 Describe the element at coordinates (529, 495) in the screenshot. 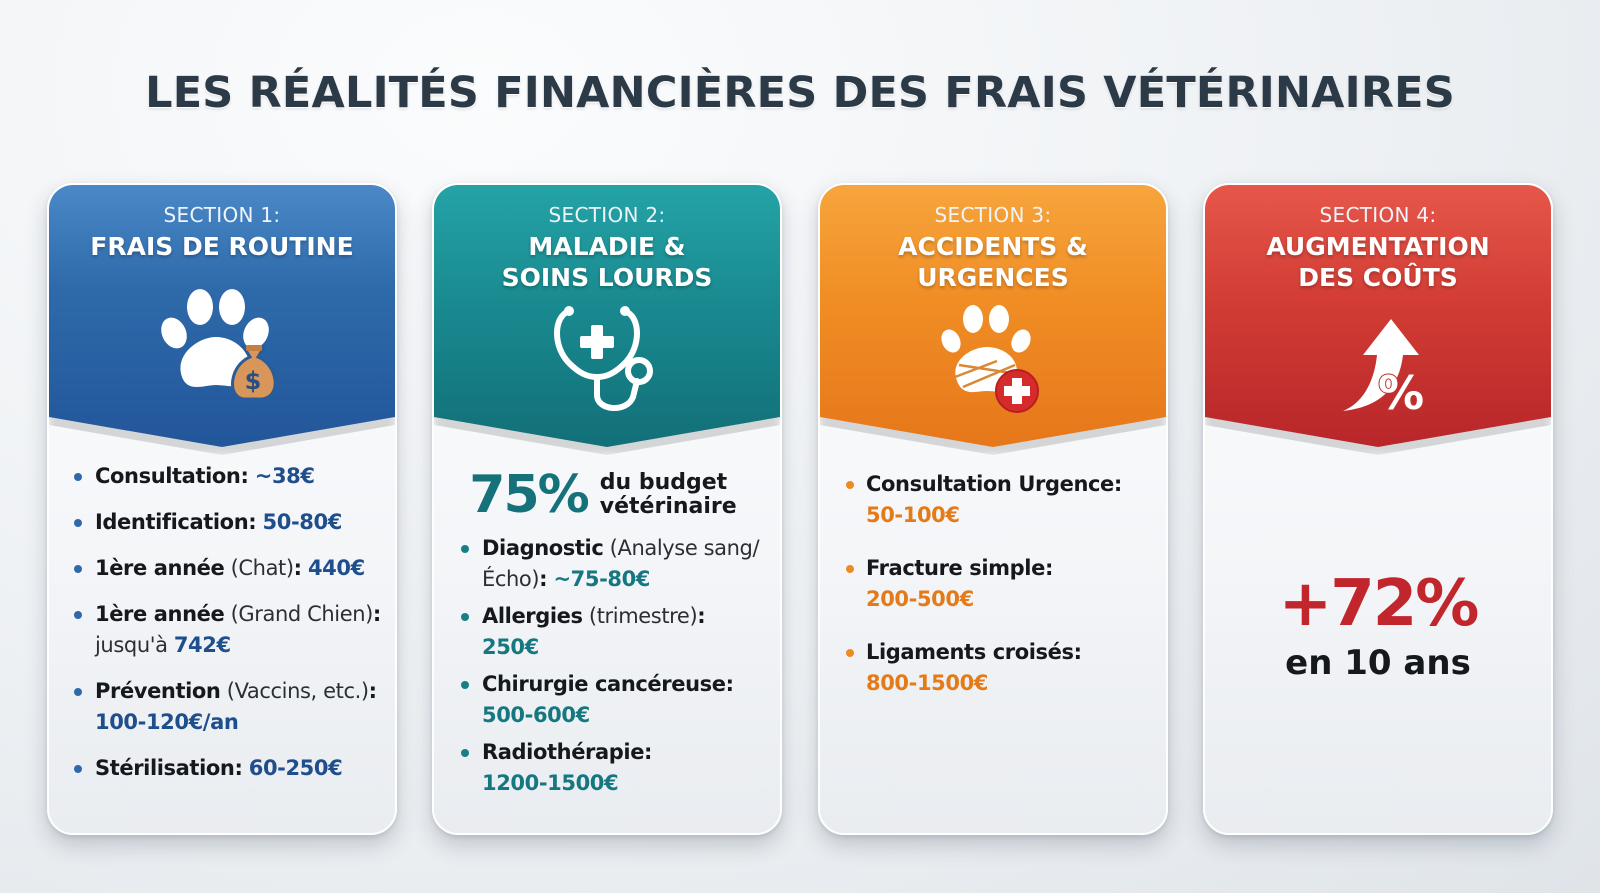

I see `stat-value: 75%` at that location.